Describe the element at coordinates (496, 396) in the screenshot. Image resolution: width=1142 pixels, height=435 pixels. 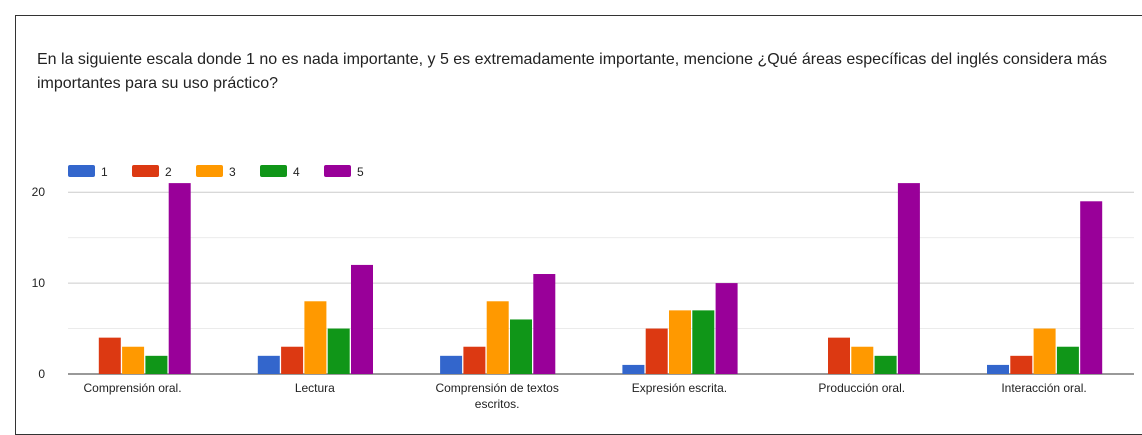
I see `x-tick-label: Comprensión de textos escritos.` at that location.